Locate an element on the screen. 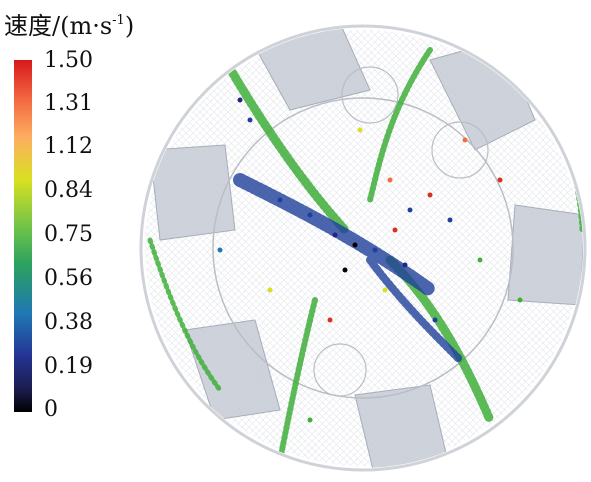 The height and width of the screenshot is (482, 591). legend-tick: 1.50 is located at coordinates (68, 60).